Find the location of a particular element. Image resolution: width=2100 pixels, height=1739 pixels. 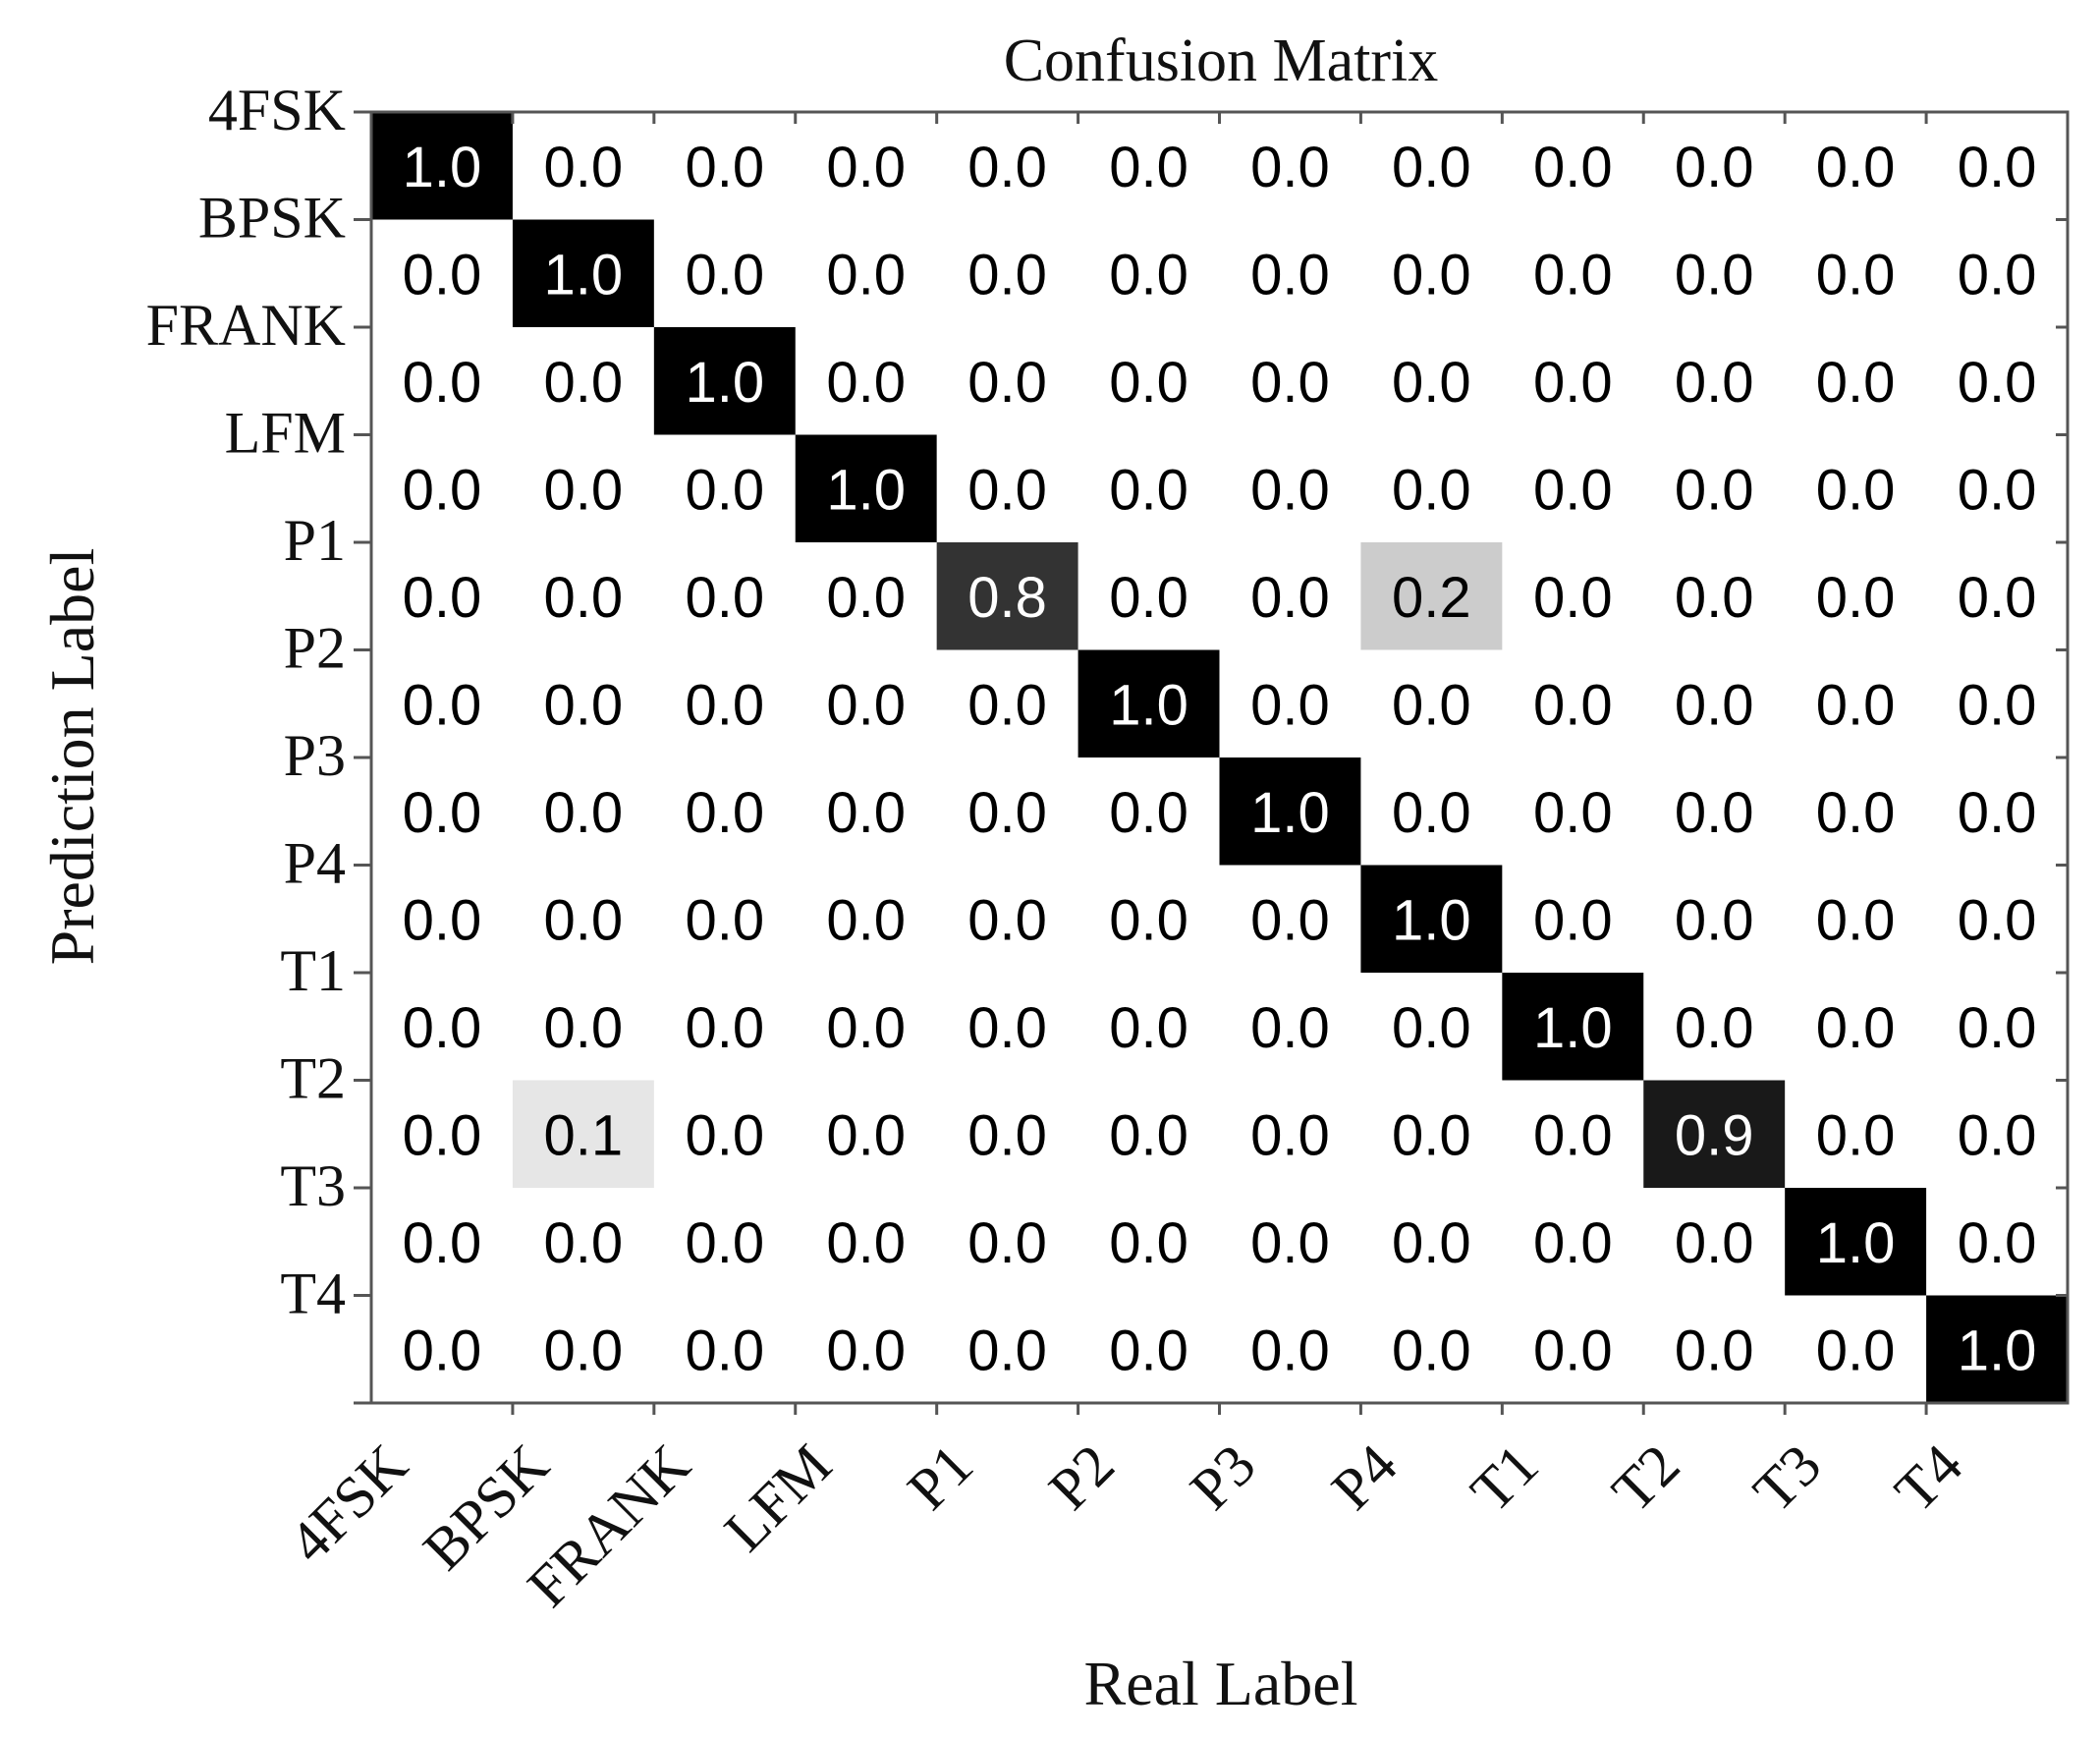

cell-value-8-8: 1.0 is located at coordinates (1573, 1028).